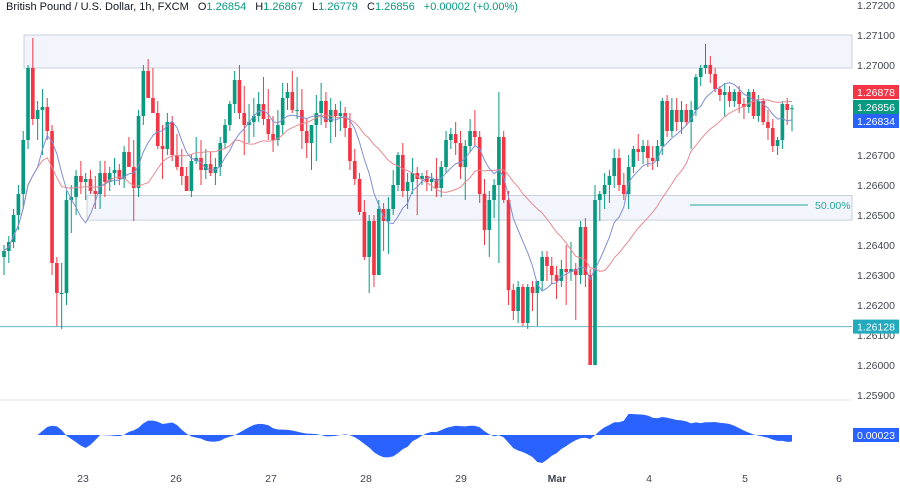 The image size is (900, 488). I want to click on price-tag-bg, so click(876, 326).